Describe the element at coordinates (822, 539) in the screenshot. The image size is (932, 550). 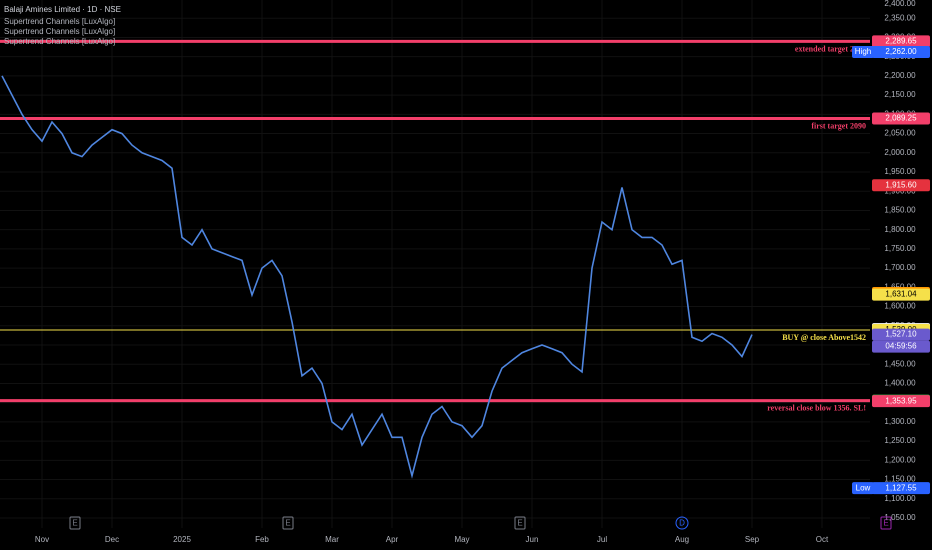
I see `x-tick-label: Oct` at that location.